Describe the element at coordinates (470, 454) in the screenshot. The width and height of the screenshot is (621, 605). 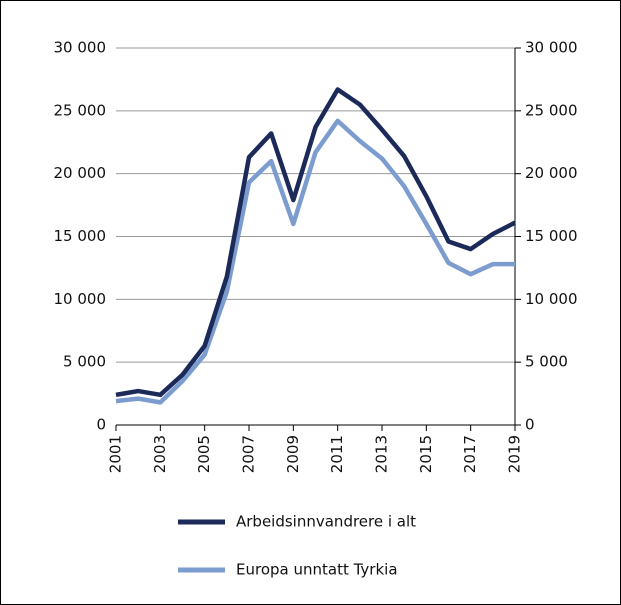
I see `x-tick-label: 2017` at that location.